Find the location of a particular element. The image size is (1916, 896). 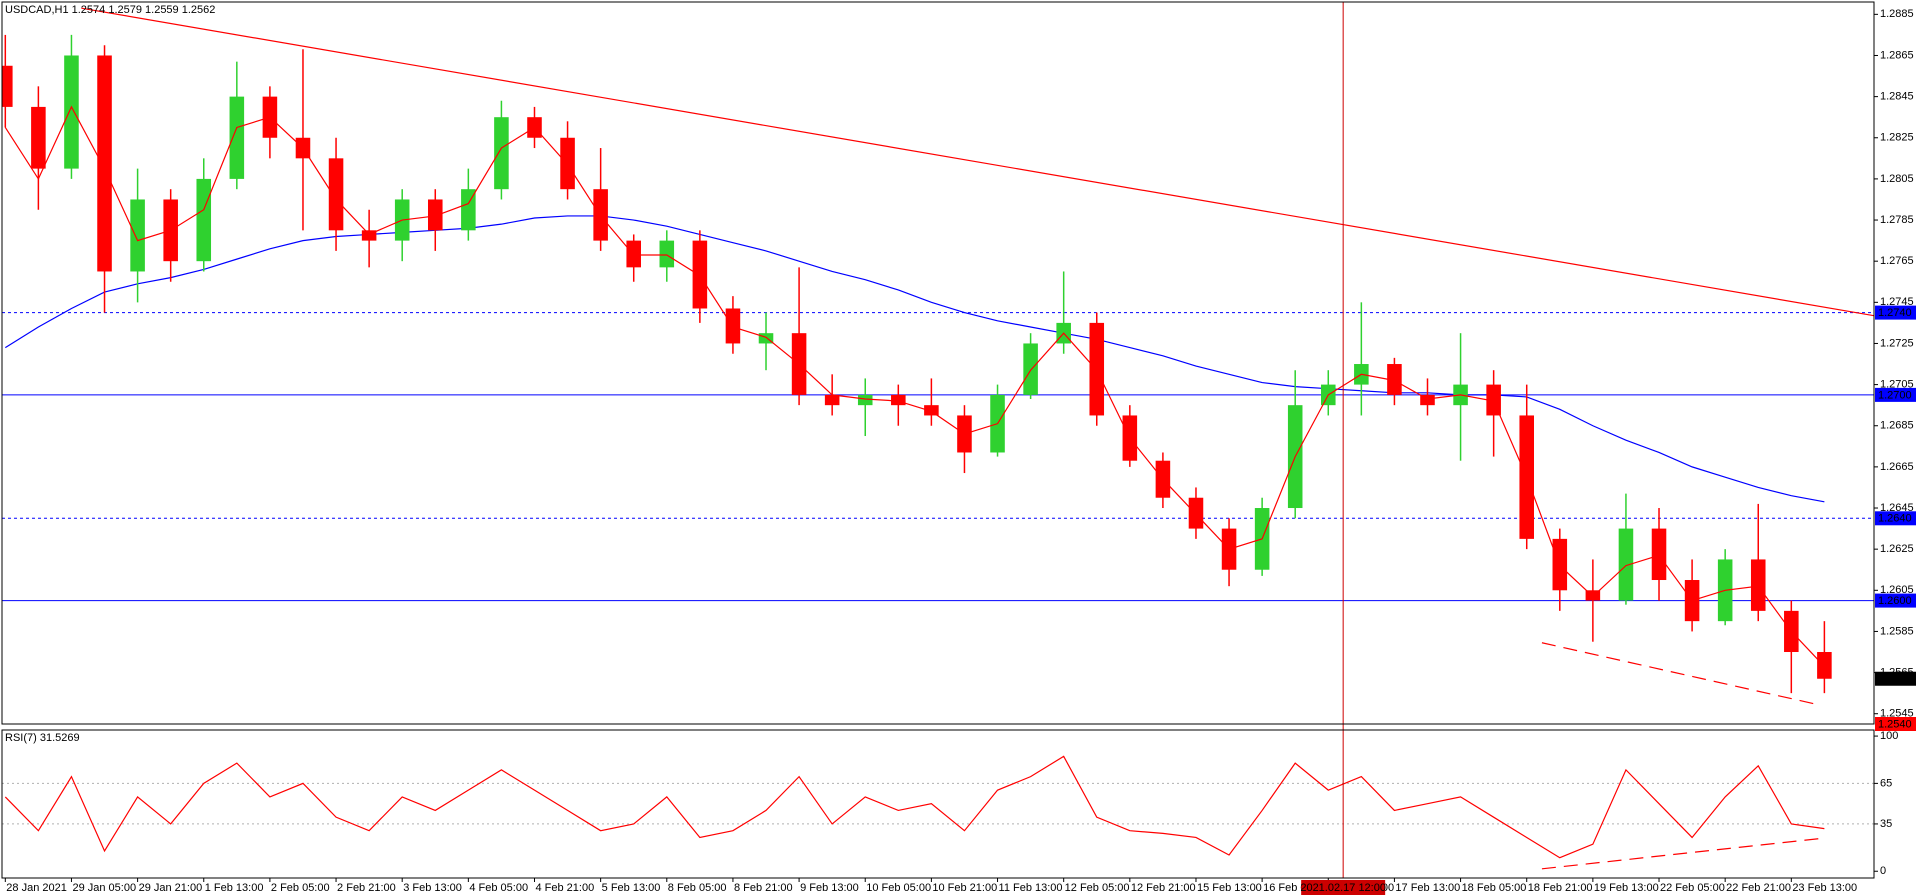

x-tick-label: 4 Feb 21:00 is located at coordinates (564, 888).